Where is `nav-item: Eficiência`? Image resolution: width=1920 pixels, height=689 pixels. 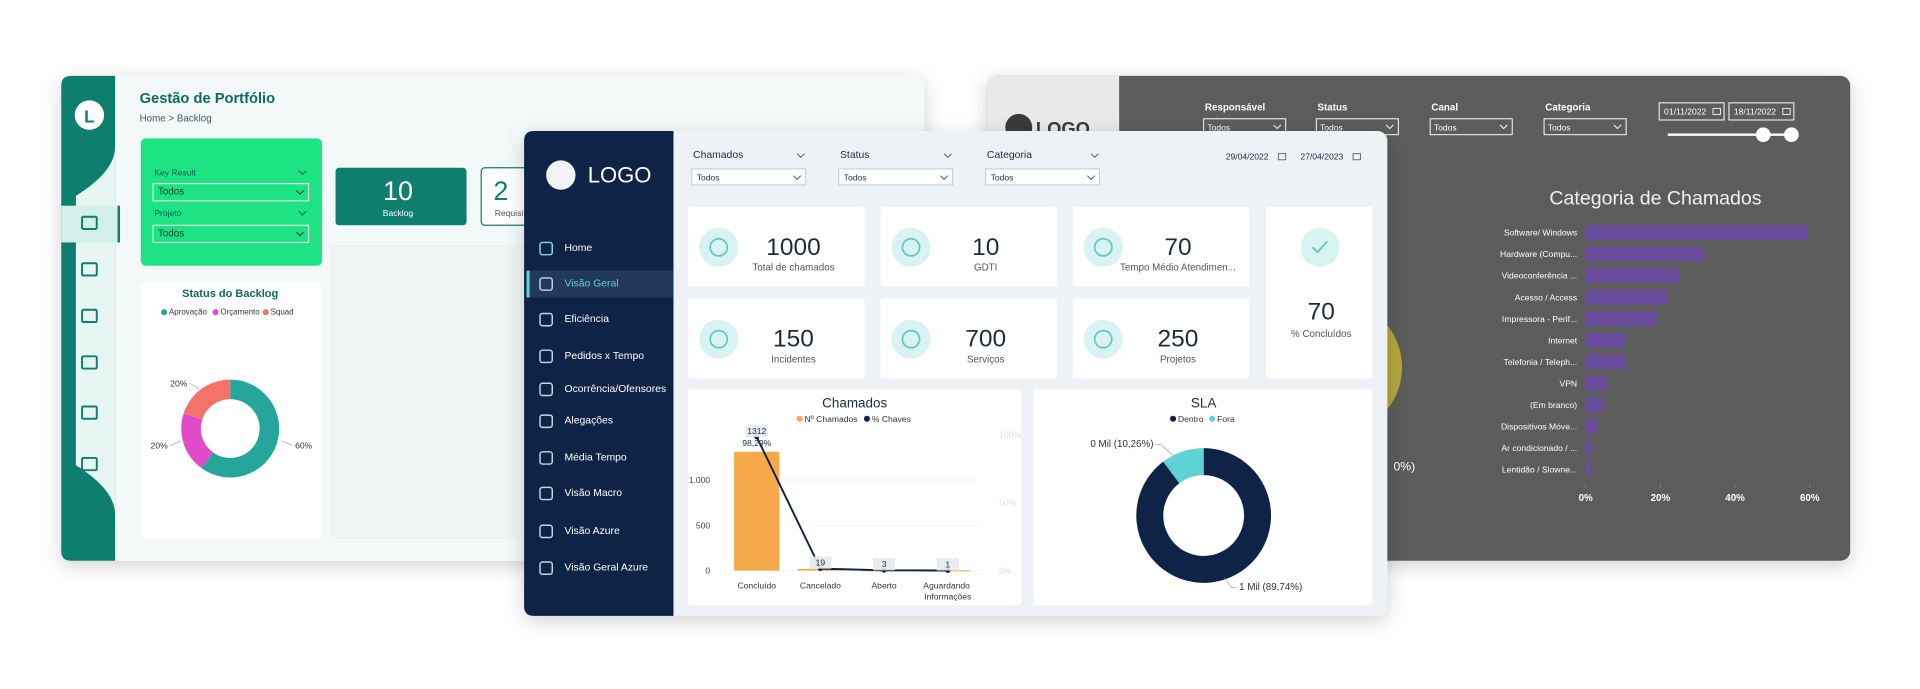 nav-item: Eficiência is located at coordinates (587, 319).